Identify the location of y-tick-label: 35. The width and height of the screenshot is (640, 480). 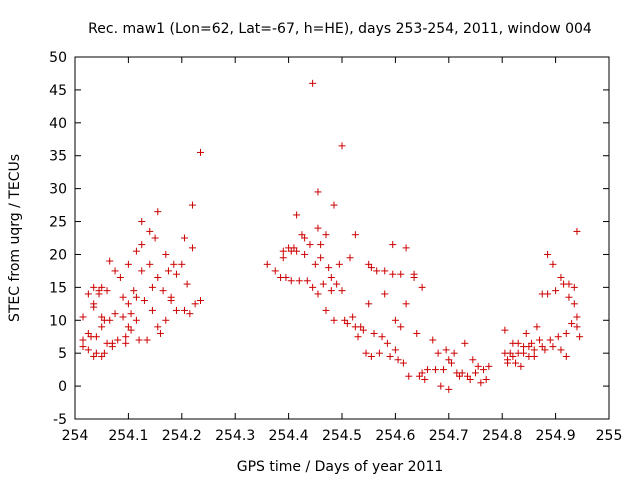
(58, 157).